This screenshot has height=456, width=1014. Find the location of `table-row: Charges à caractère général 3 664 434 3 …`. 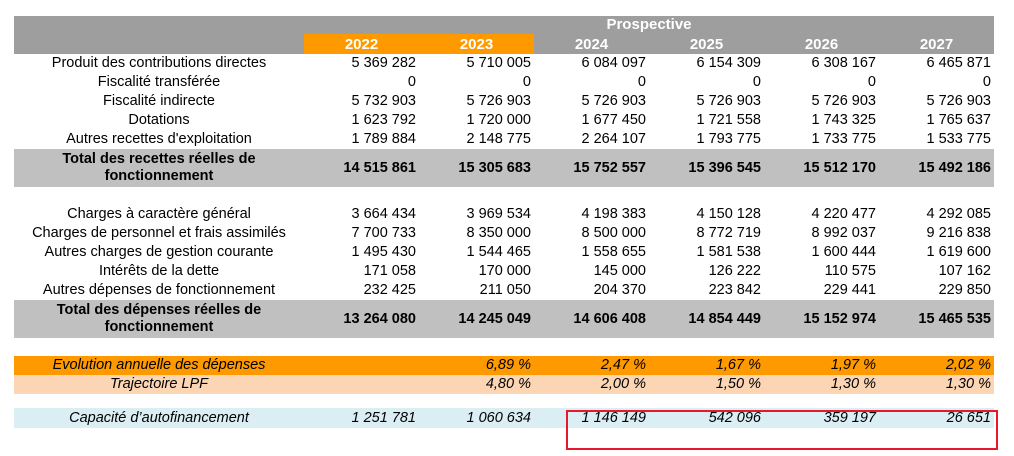

table-row: Charges à caractère général 3 664 434 3 … is located at coordinates (504, 214).